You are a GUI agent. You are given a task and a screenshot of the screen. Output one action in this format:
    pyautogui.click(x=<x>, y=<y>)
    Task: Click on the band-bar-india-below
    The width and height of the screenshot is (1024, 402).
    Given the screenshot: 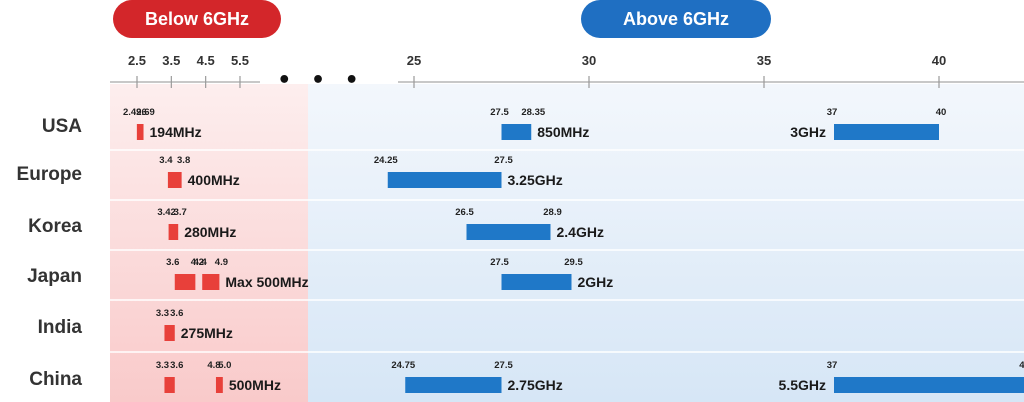 What is the action you would take?
    pyautogui.click(x=169, y=333)
    